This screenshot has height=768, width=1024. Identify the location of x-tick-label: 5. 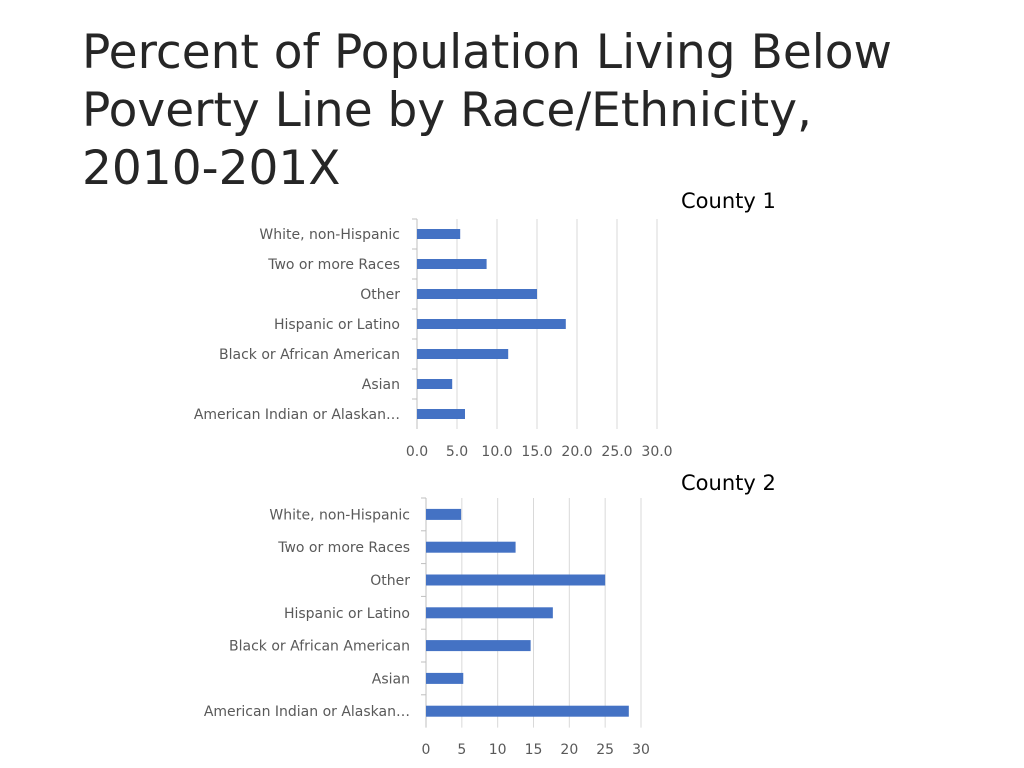
(461, 750).